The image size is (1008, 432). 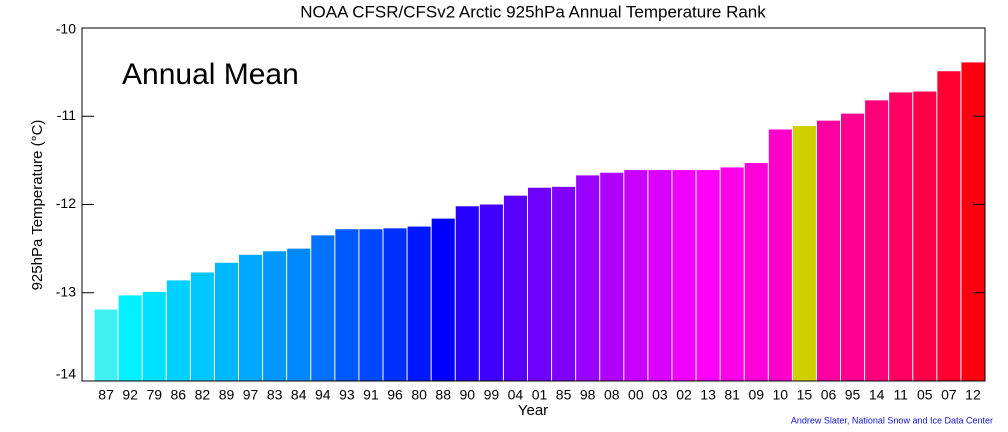 What do you see at coordinates (227, 395) in the screenshot?
I see `x-tick-label: 89` at bounding box center [227, 395].